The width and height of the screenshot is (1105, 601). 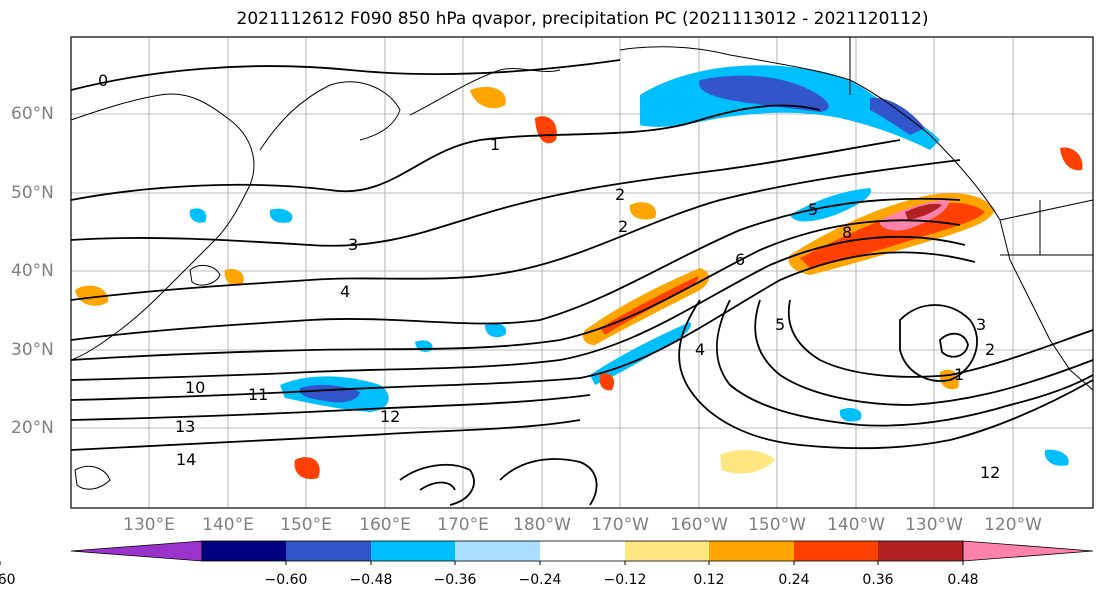 I want to click on lat-label-40n: 40°N, so click(x=32, y=271).